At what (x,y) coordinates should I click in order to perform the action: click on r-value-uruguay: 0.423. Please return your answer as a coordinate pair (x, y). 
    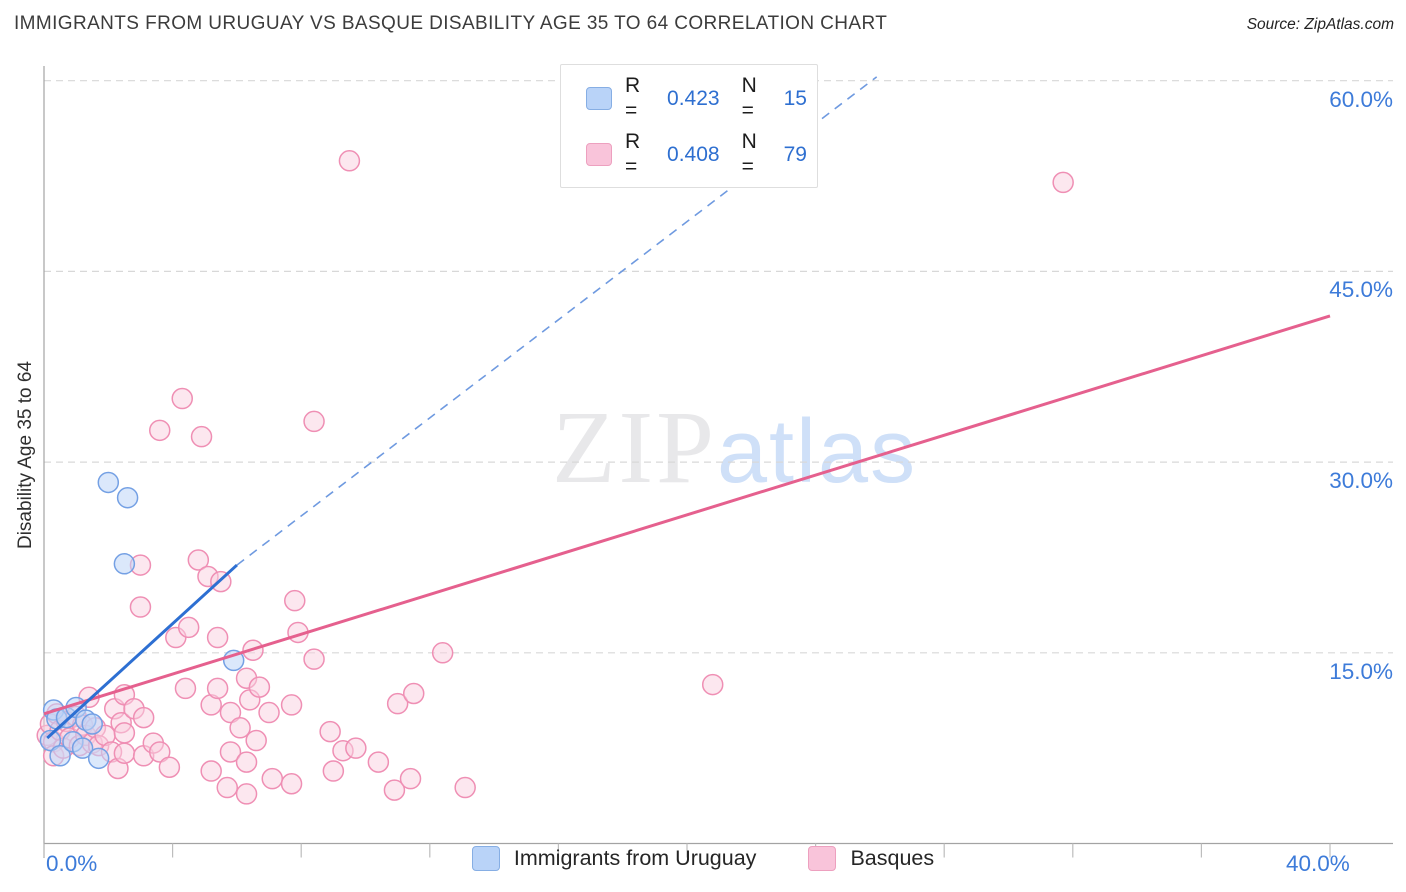
    Looking at the image, I should click on (693, 98).